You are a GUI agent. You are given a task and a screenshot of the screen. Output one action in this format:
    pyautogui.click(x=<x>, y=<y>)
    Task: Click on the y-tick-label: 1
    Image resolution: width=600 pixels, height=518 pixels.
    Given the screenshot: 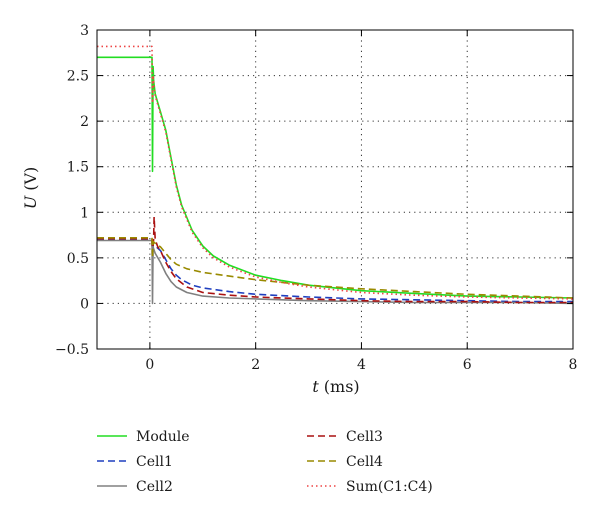 What is the action you would take?
    pyautogui.click(x=84, y=213)
    